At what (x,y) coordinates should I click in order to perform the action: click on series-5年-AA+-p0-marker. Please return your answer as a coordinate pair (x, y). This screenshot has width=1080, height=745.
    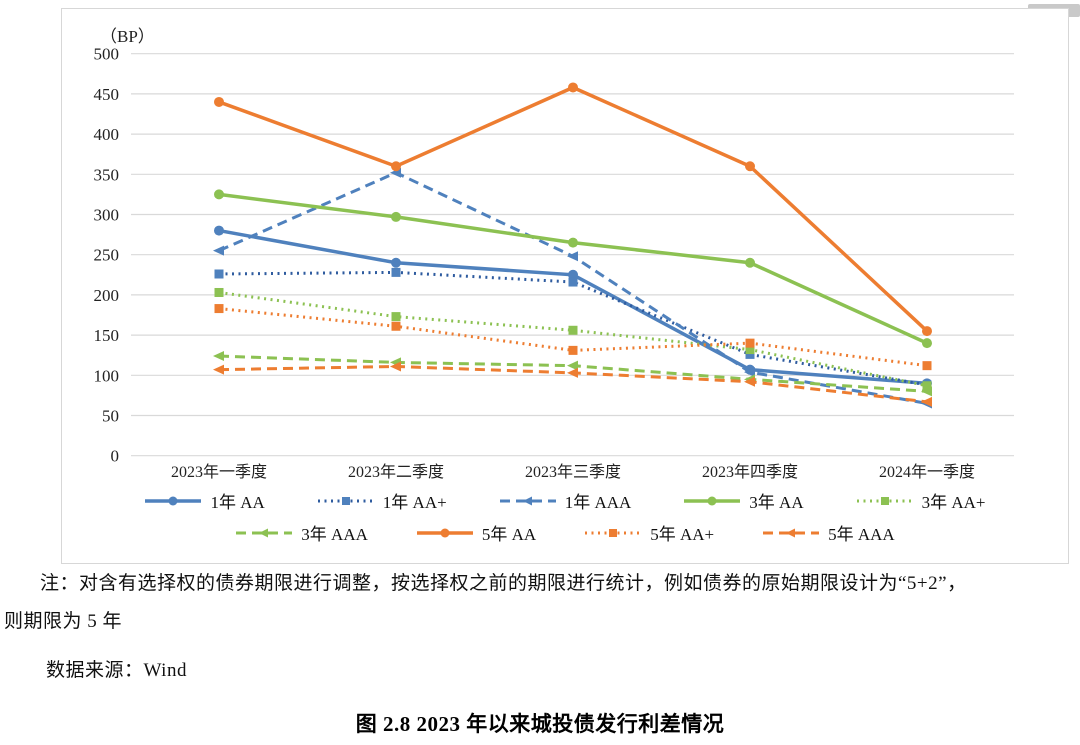
    Looking at the image, I should click on (219, 309).